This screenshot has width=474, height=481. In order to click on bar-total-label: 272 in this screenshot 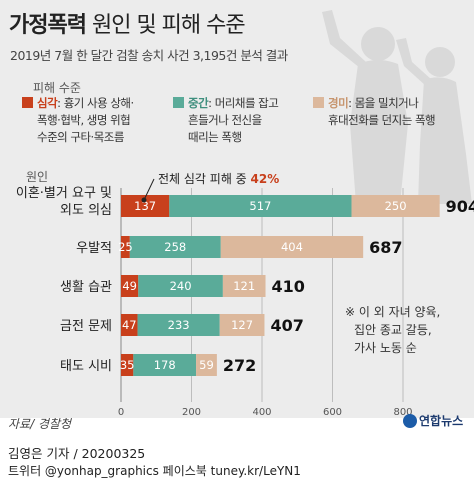, I will do `click(239, 365)`.